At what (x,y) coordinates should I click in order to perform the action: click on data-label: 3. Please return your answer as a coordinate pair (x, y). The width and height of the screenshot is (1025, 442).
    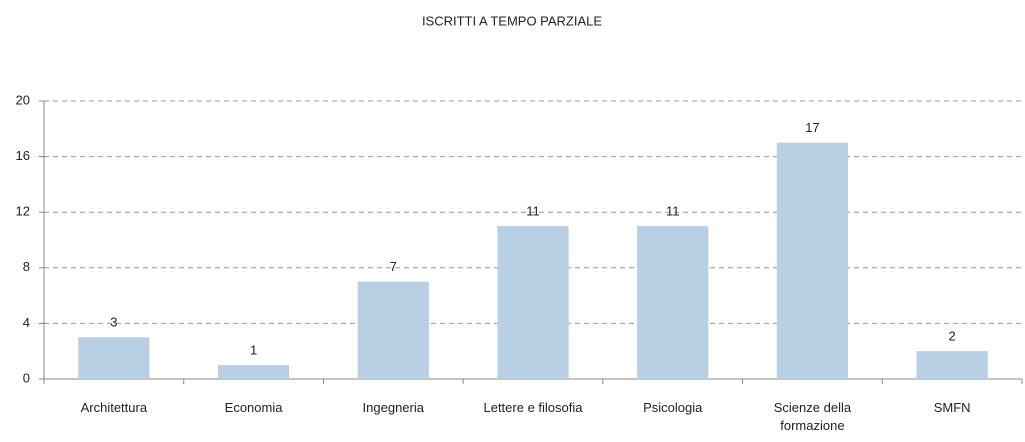
    Looking at the image, I should click on (113, 322).